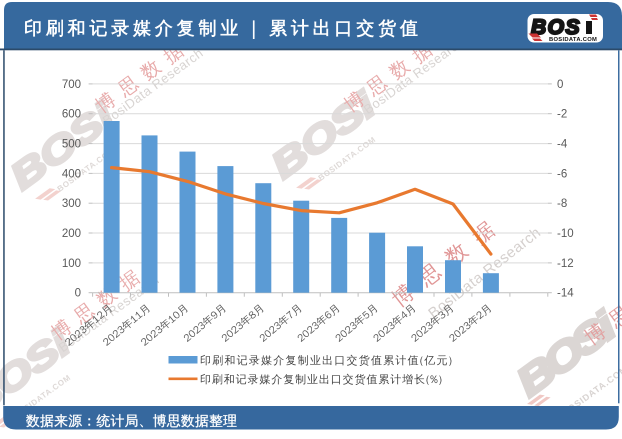  I want to click on svg-text: 100, so click(71, 264).